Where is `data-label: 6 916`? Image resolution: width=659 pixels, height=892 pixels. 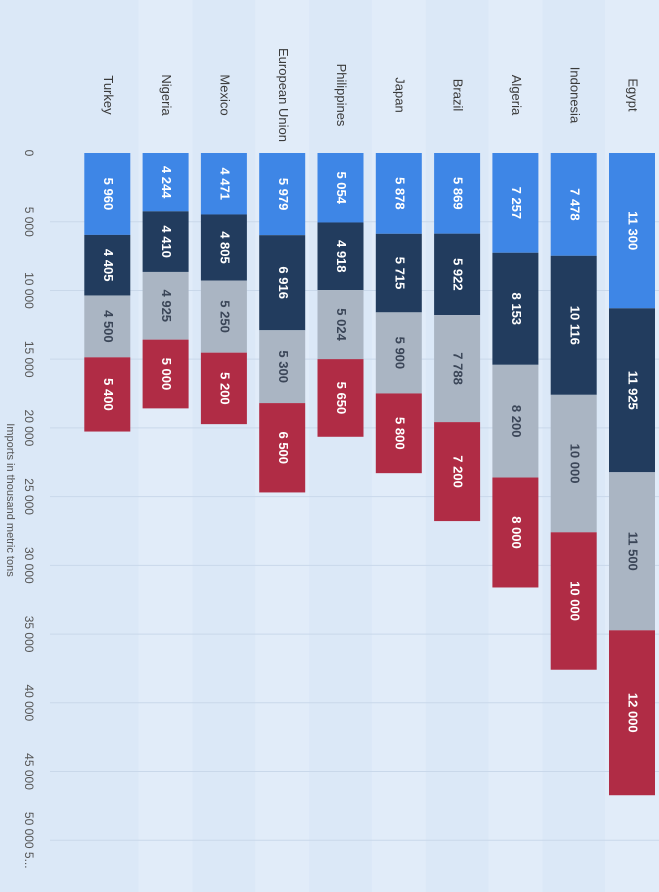 data-label: 6 916 is located at coordinates (283, 282).